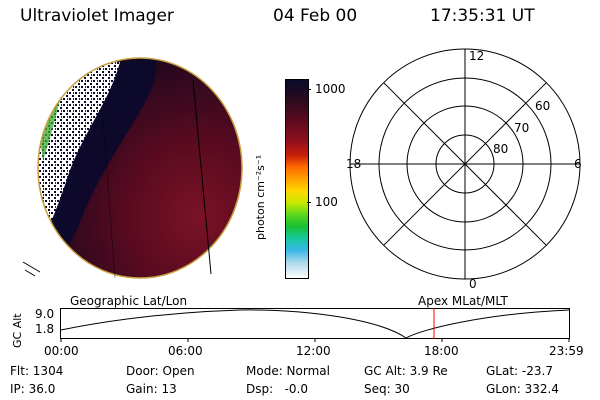 This screenshot has width=600, height=400. I want to click on color-scale-bar, so click(297, 179).